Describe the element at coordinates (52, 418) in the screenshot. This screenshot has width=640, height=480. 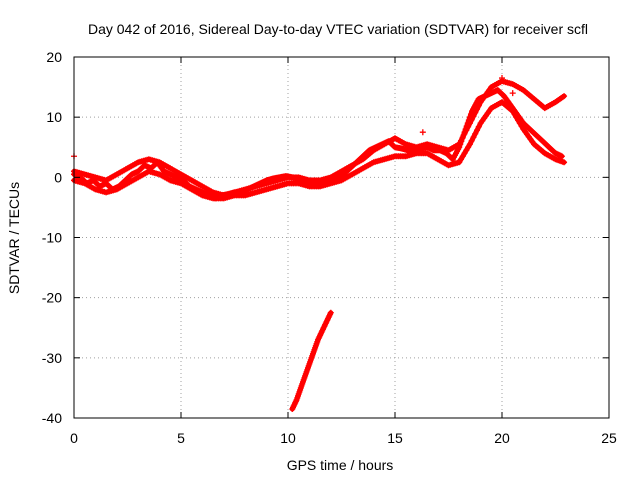
I see `y-tick-label: -40` at that location.